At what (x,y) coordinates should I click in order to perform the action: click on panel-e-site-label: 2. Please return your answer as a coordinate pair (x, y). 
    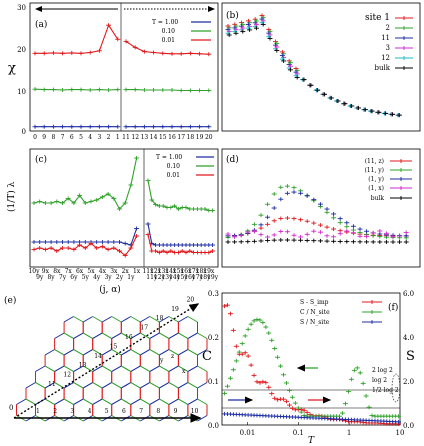
    Looking at the image, I should click on (55, 411).